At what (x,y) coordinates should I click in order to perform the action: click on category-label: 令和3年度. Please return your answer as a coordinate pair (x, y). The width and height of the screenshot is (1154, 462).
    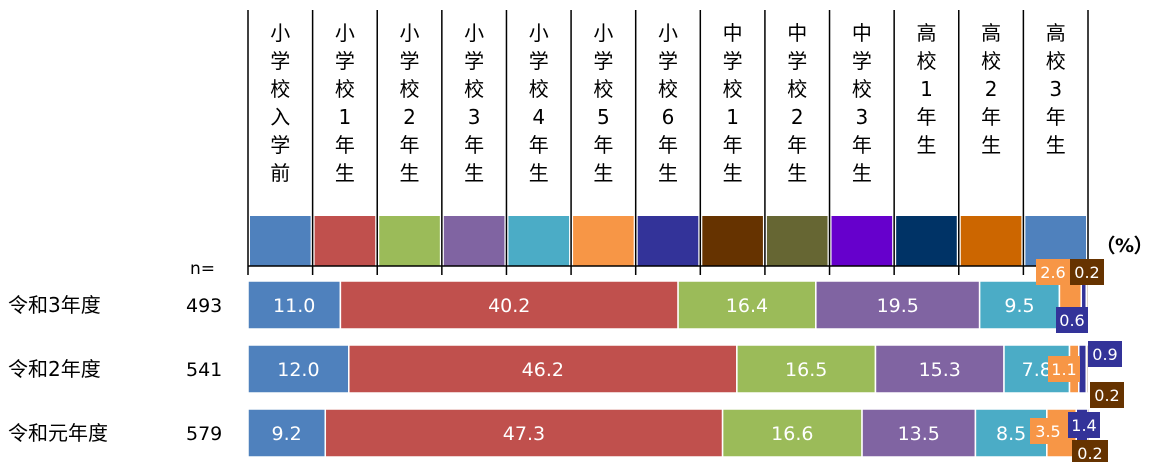
    Looking at the image, I should click on (54, 305).